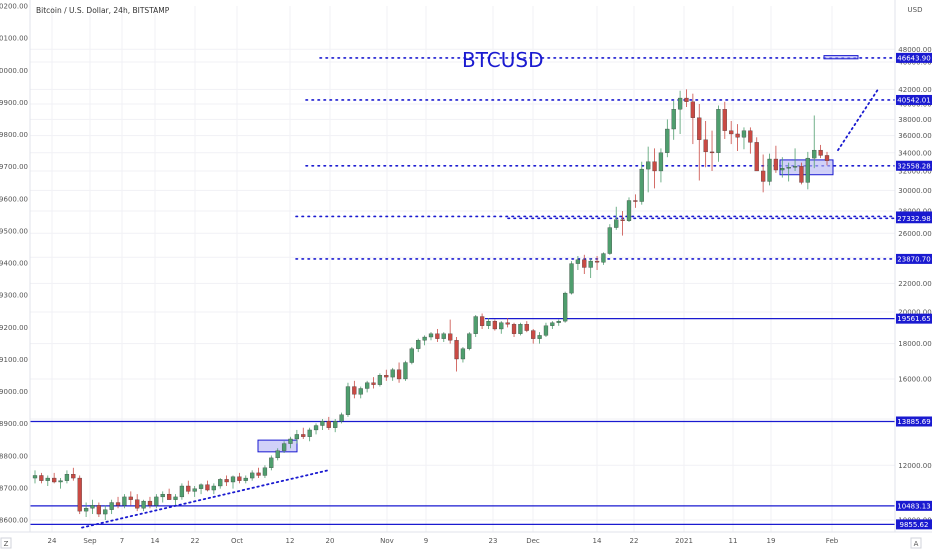 The image size is (932, 550). What do you see at coordinates (14, 328) in the screenshot?
I see `left-tick-label: 9200.00` at bounding box center [14, 328].